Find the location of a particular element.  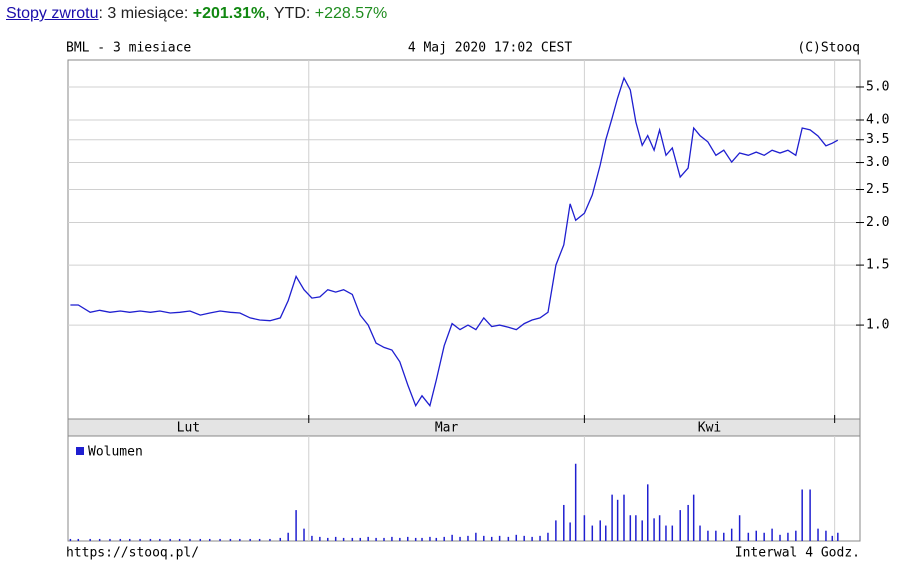

y-tick-label: 1.5 is located at coordinates (877, 265).